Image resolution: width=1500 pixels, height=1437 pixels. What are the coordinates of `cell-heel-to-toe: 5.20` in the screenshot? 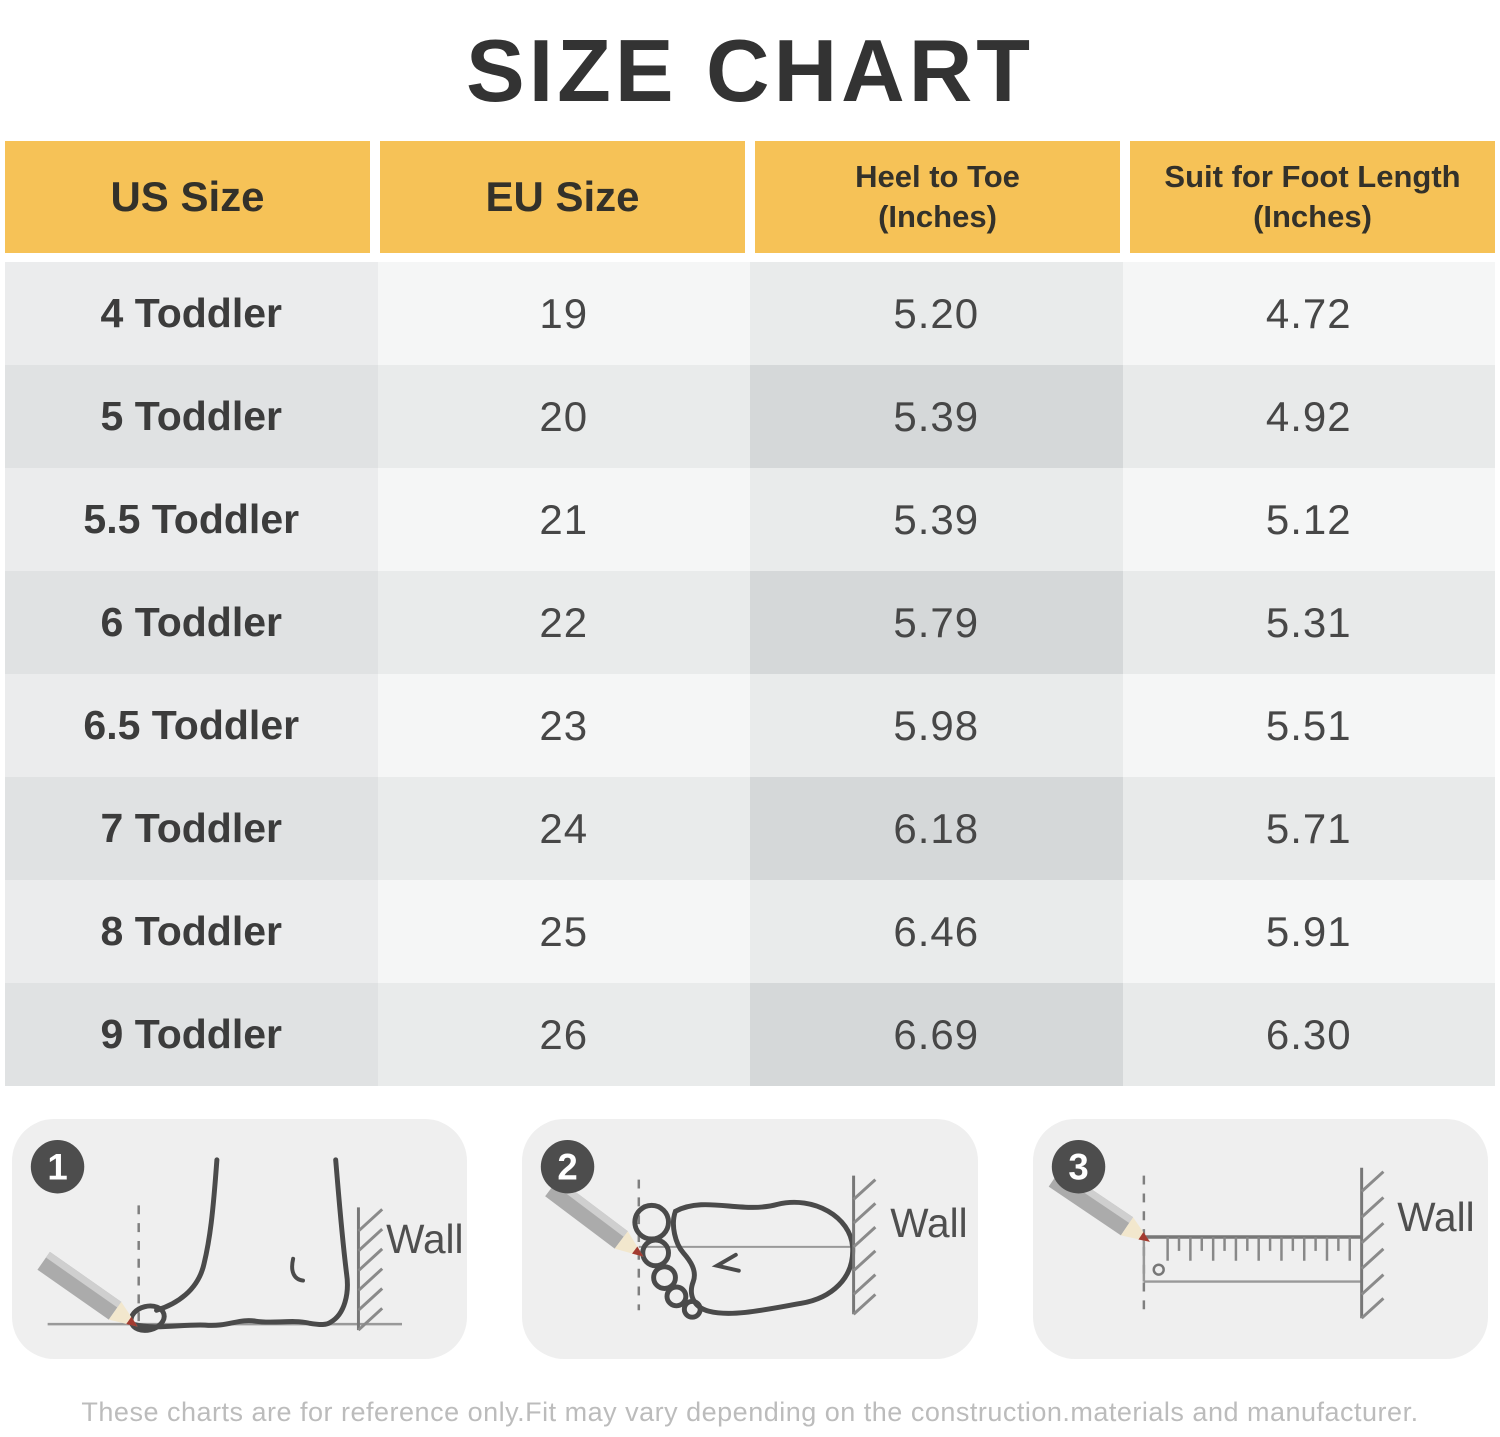 It's located at (936, 313).